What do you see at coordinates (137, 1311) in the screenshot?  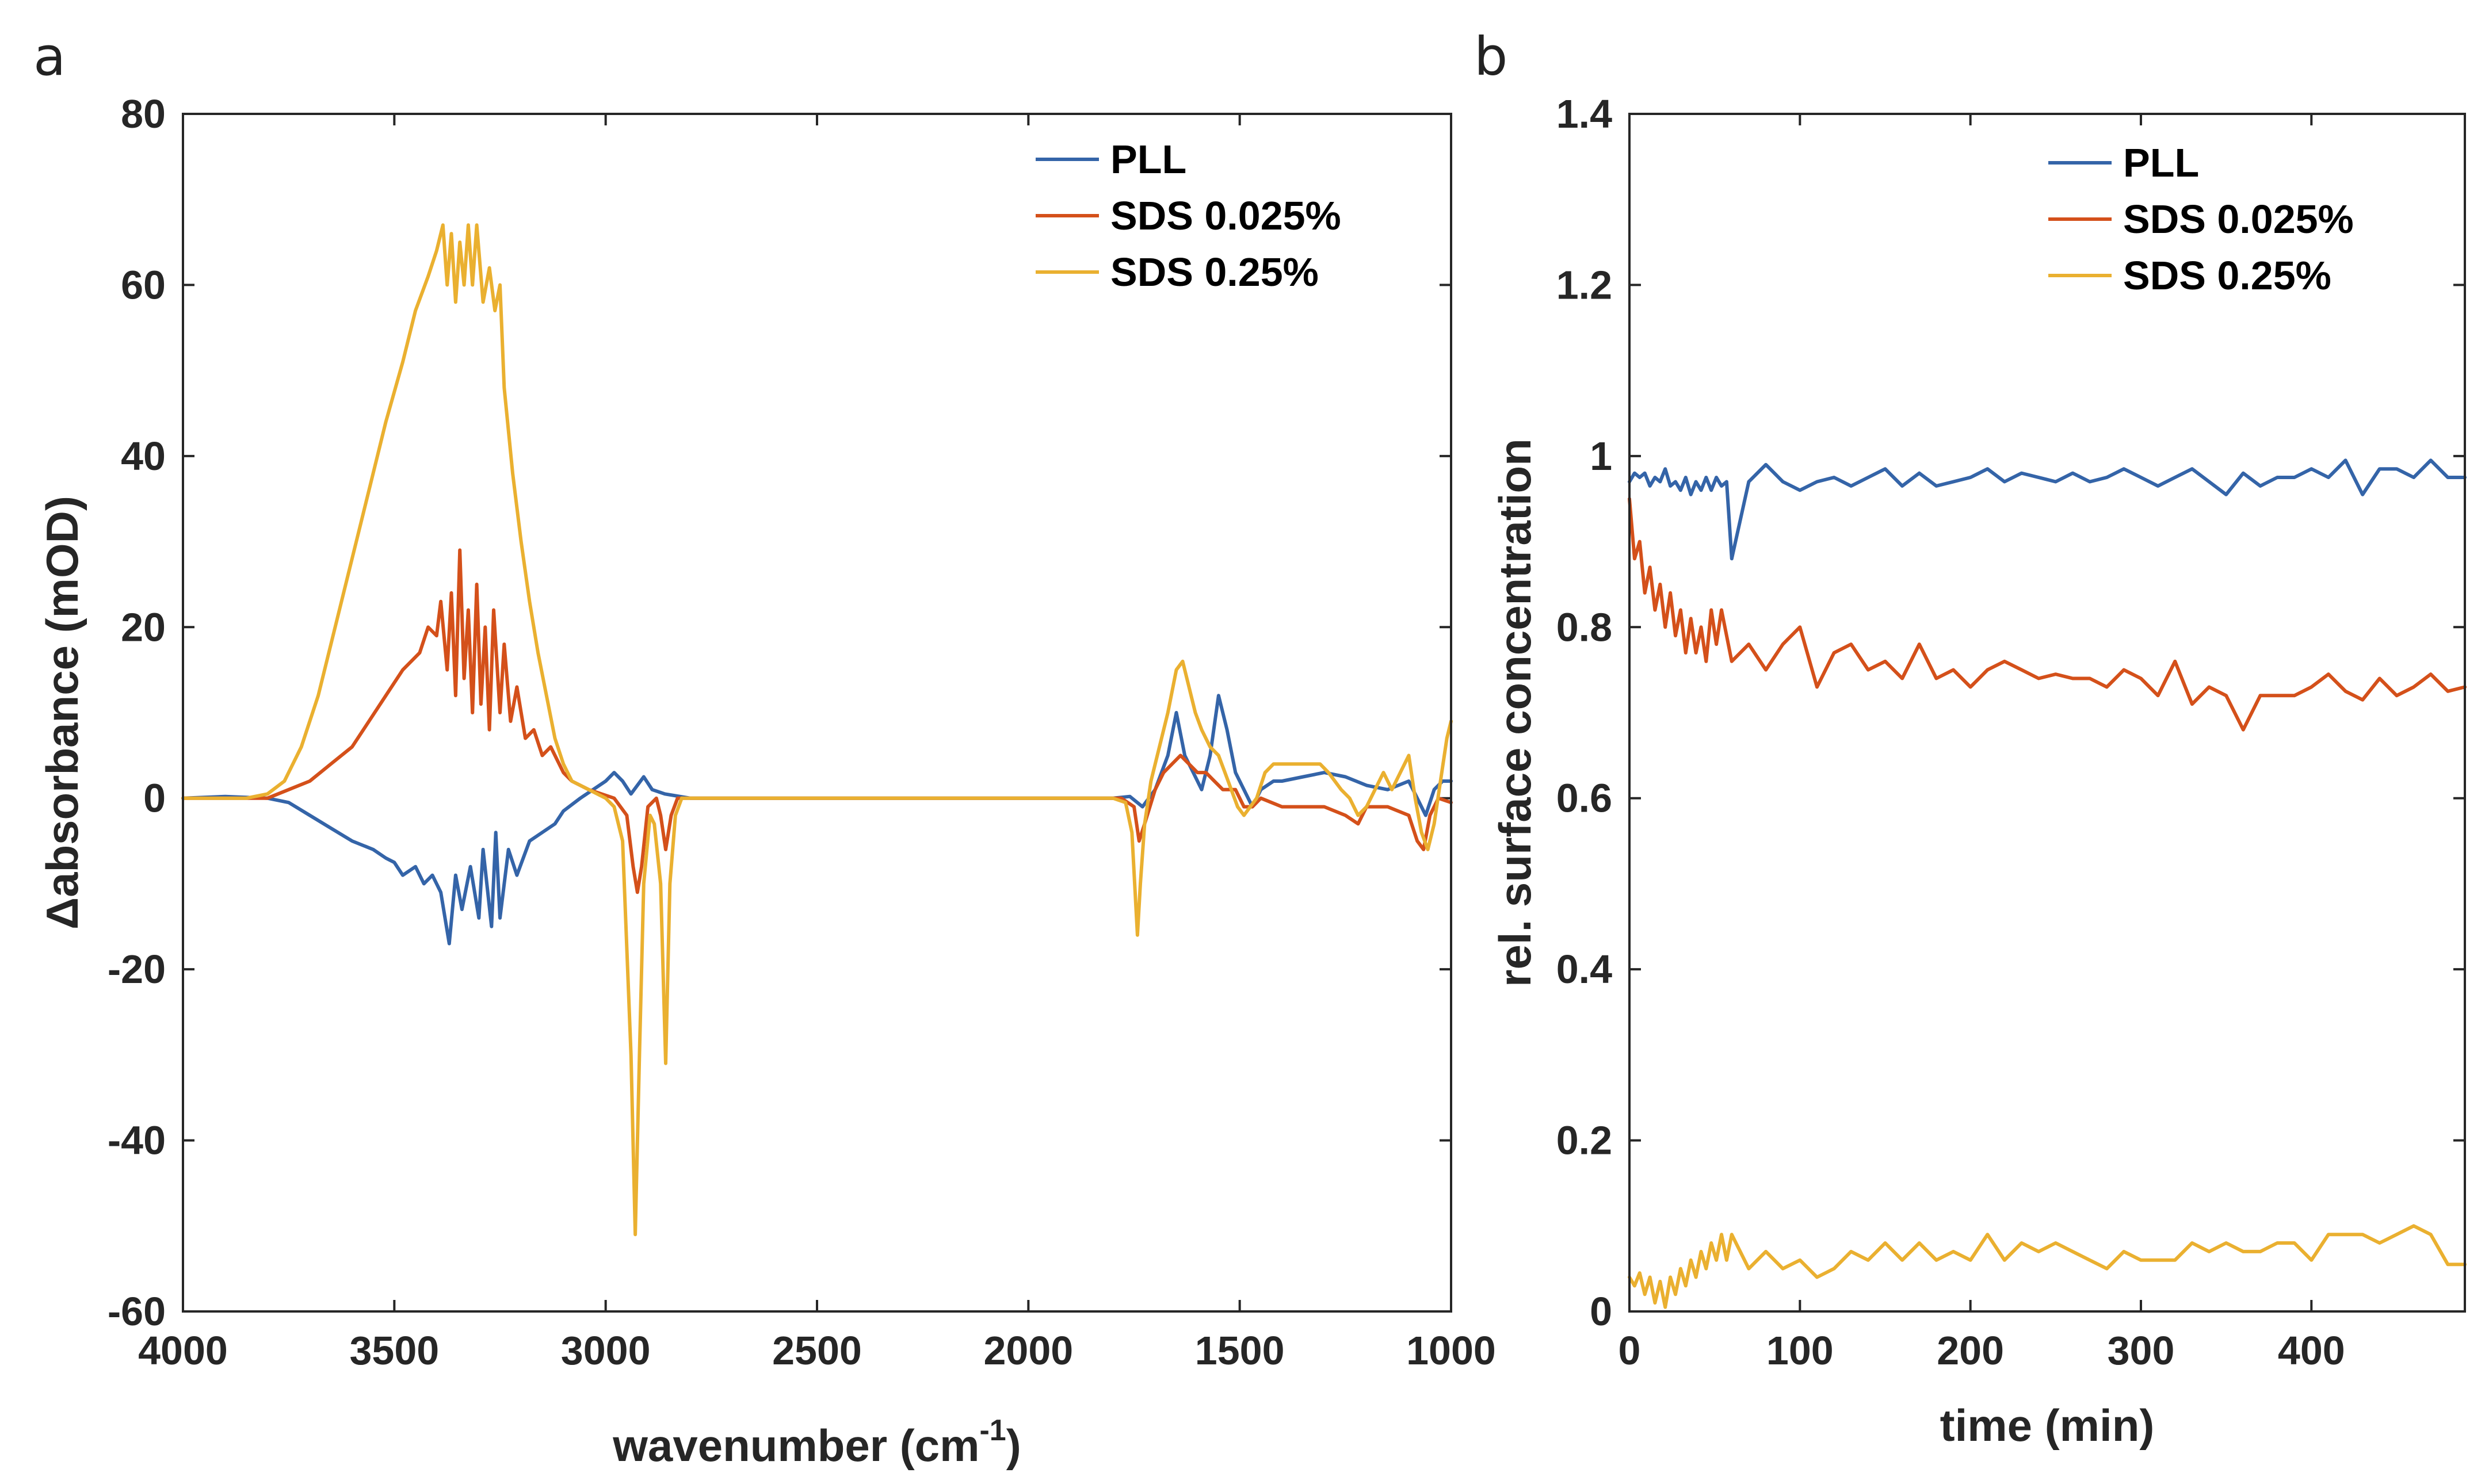 I see `panel-a-y-tick-label: -60` at bounding box center [137, 1311].